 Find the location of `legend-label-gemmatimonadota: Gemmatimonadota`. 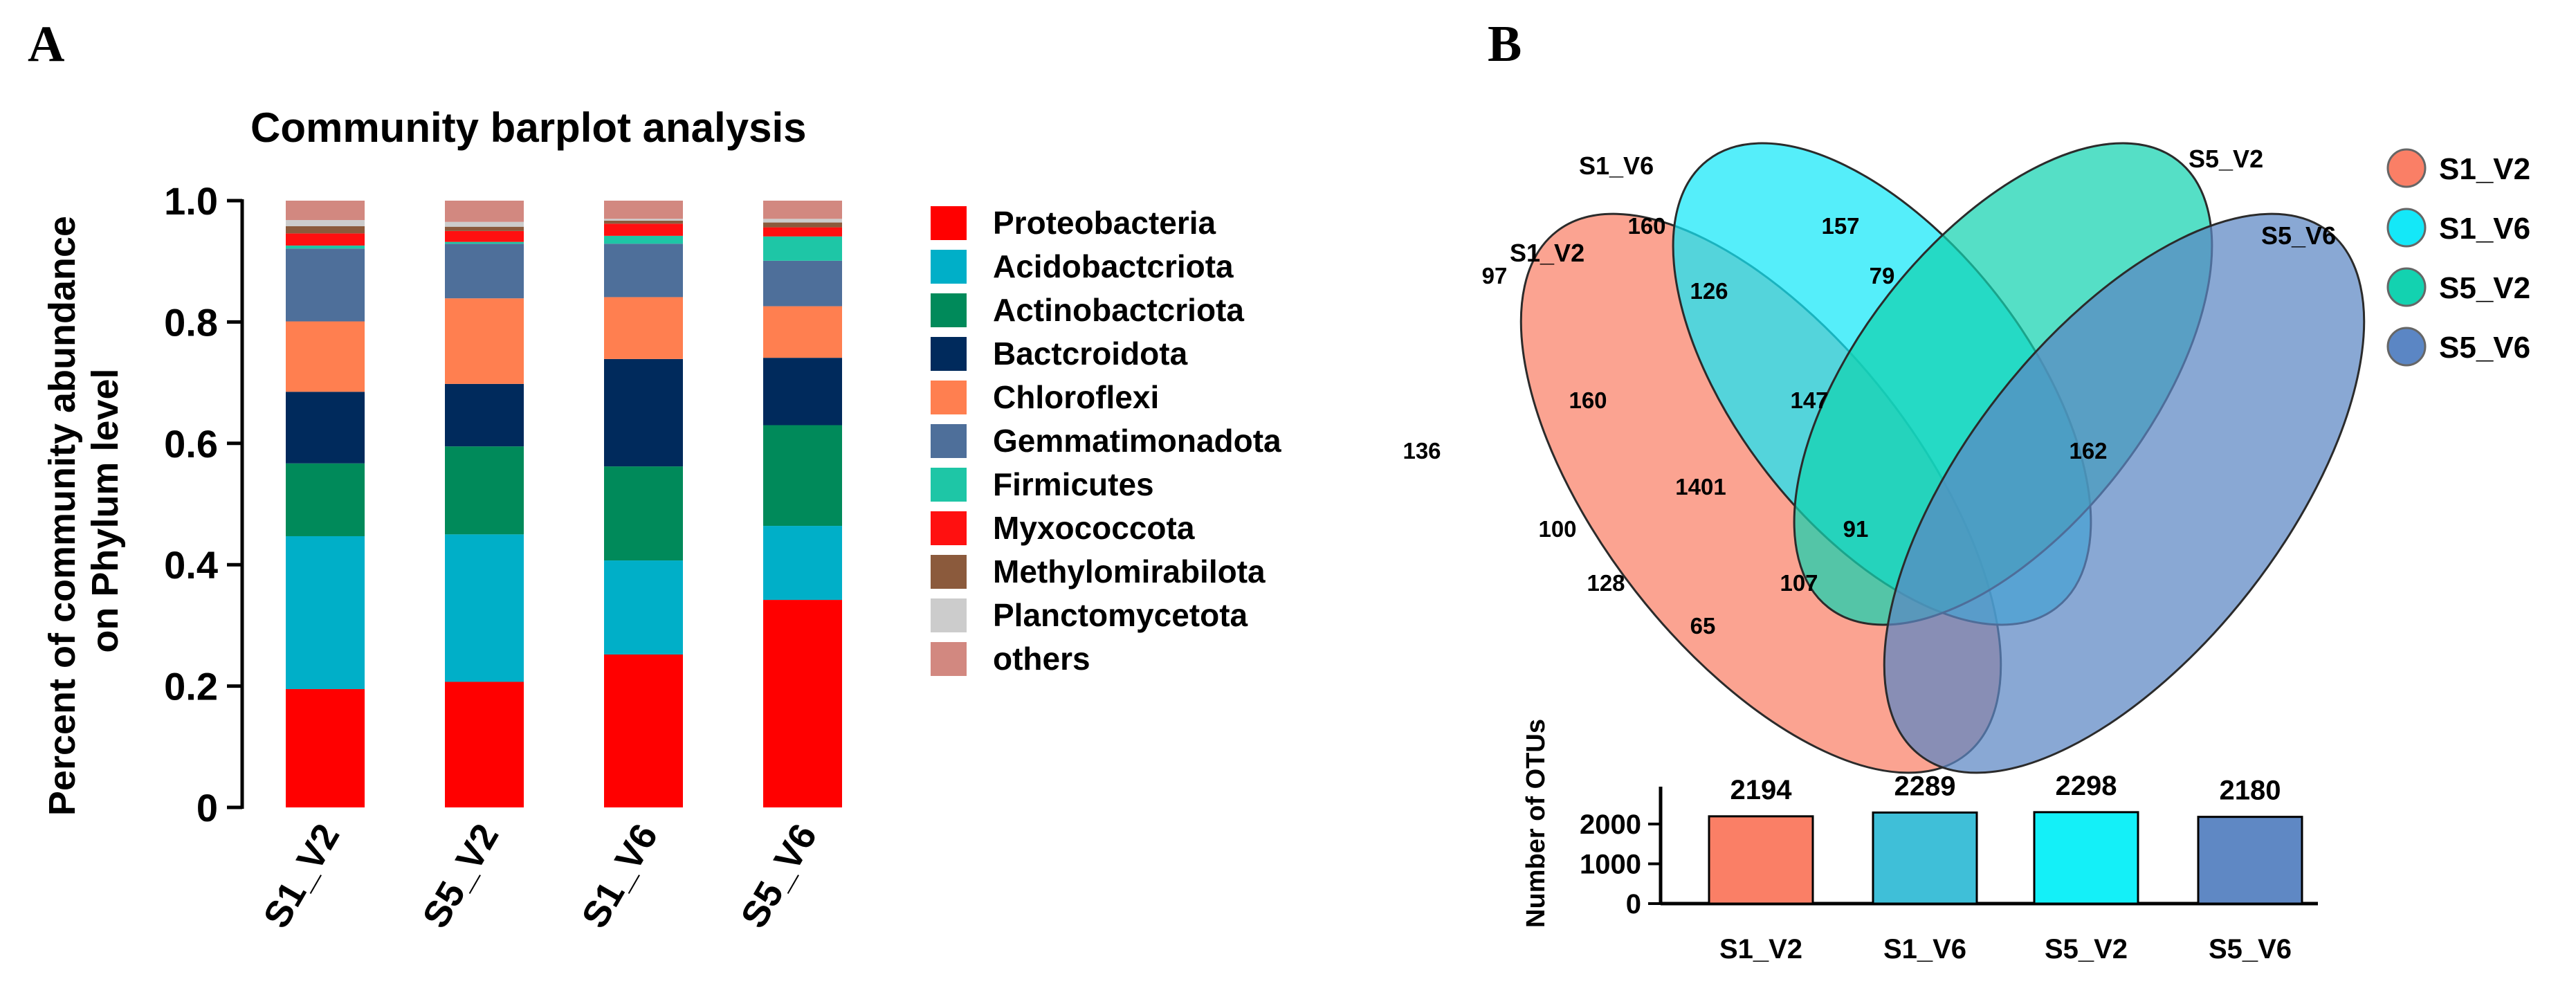

legend-label-gemmatimonadota: Gemmatimonadota is located at coordinates (1137, 441).